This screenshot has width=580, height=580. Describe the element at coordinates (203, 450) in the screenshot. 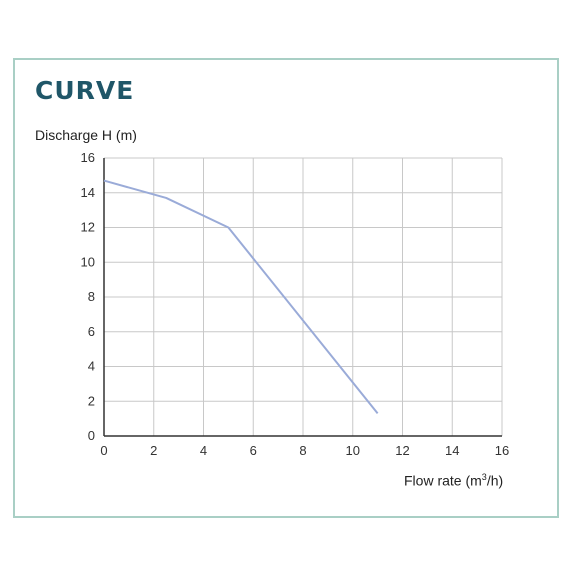

I see `x-tick-label: 4` at that location.